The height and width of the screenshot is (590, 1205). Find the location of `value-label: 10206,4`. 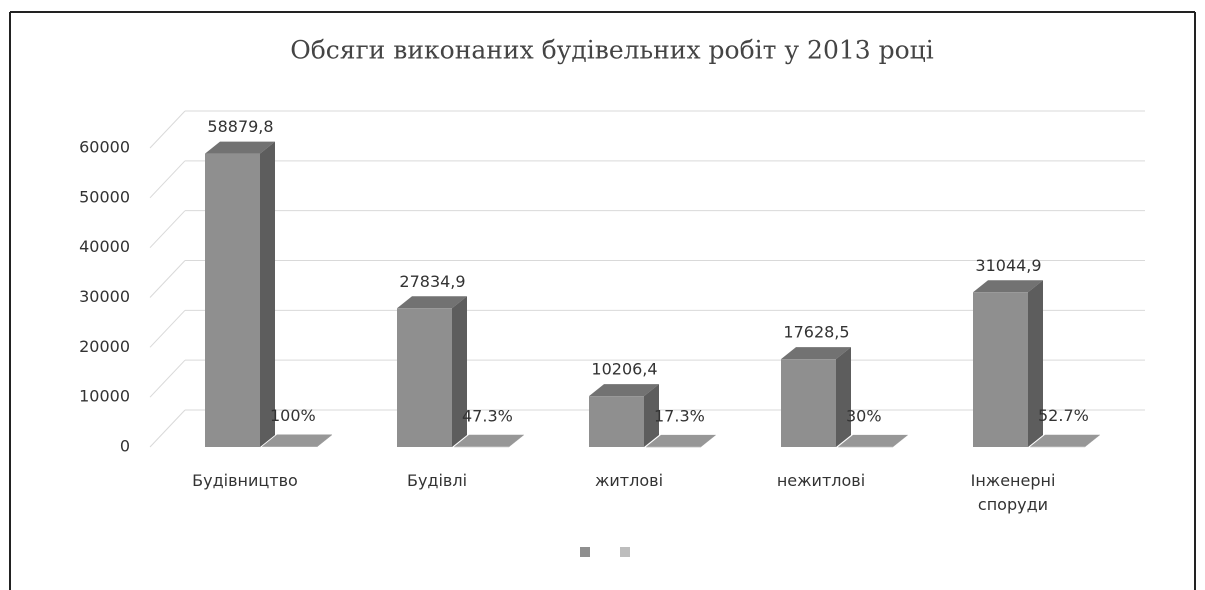

value-label: 10206,4 is located at coordinates (624, 369).